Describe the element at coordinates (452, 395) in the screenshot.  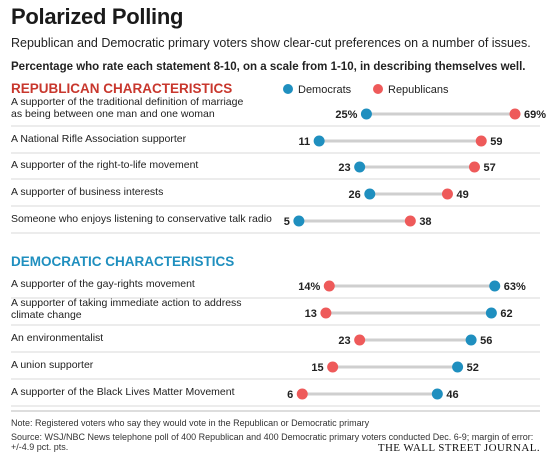
I see `democrat-value-label: 46` at that location.